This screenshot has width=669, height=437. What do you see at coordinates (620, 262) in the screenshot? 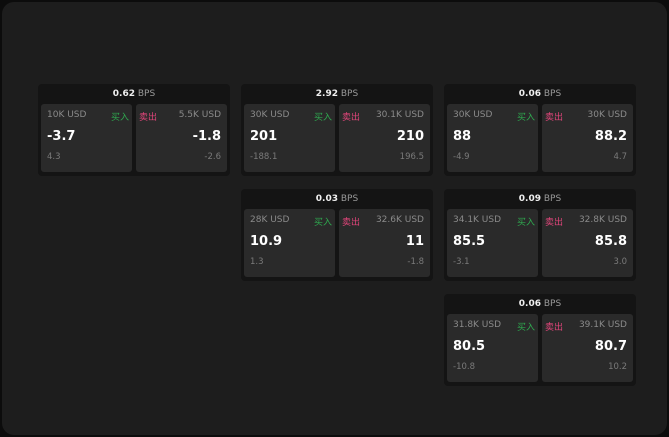
I see `sell-change: 3.0` at bounding box center [620, 262].